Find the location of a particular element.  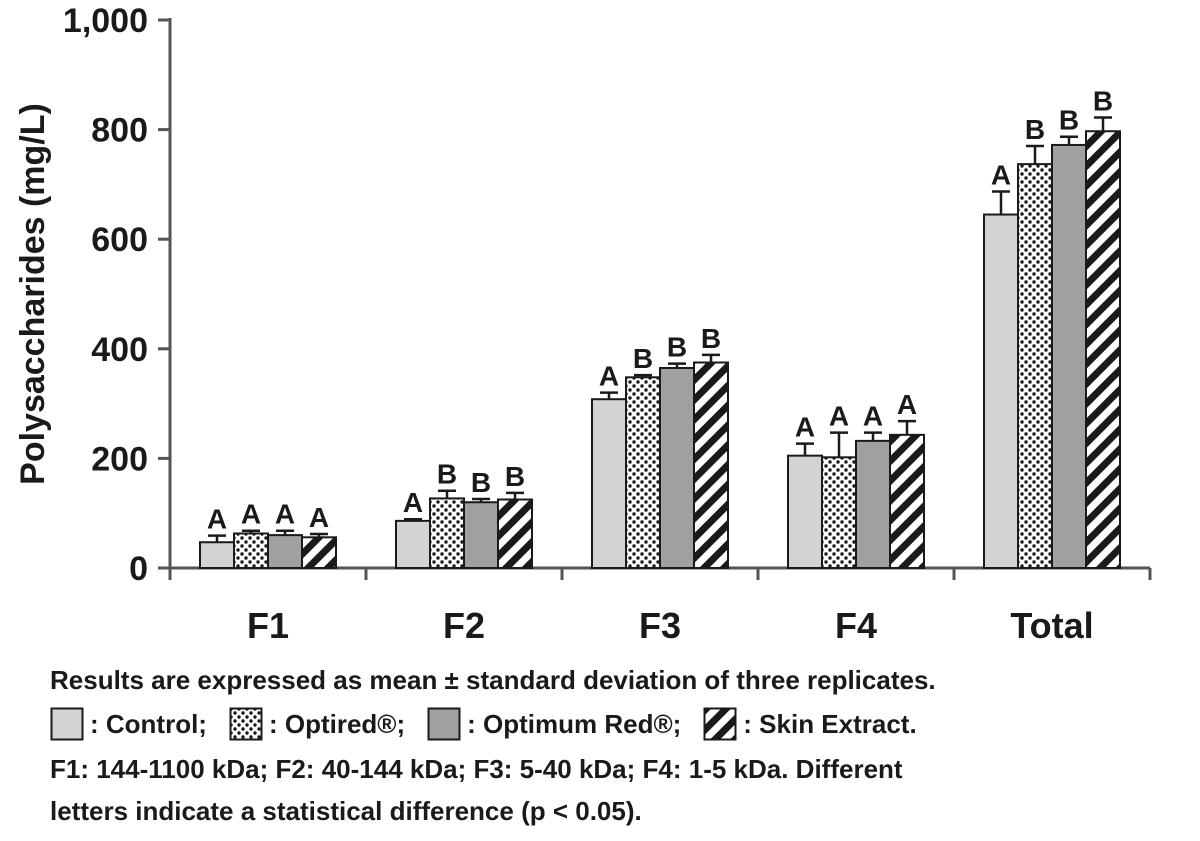

x-tick-label: Total is located at coordinates (1051, 625).